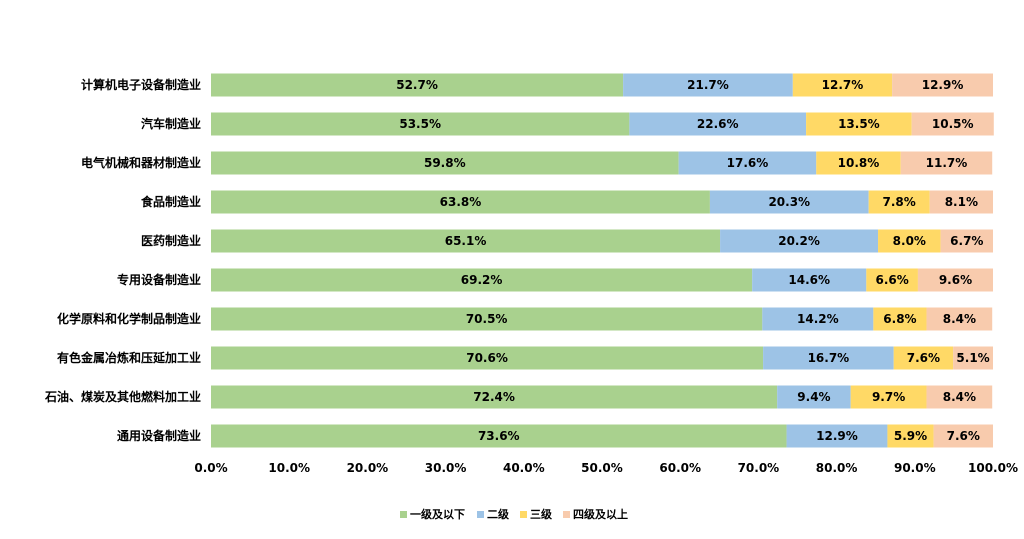 The image size is (1024, 539). Describe the element at coordinates (829, 358) in the screenshot. I see `data-label: 16.7%` at that location.